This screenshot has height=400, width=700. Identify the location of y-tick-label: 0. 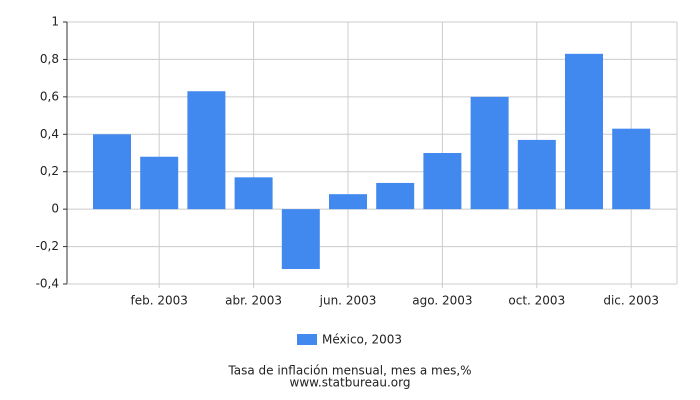
(55, 209).